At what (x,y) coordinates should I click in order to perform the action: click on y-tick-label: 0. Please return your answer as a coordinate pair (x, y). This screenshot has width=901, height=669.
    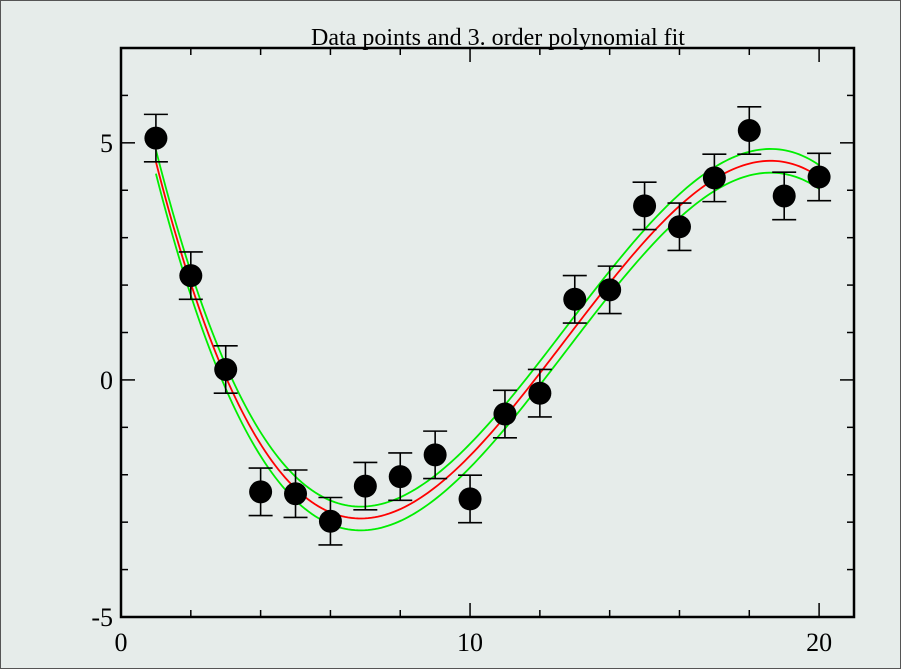
    Looking at the image, I should click on (106, 380).